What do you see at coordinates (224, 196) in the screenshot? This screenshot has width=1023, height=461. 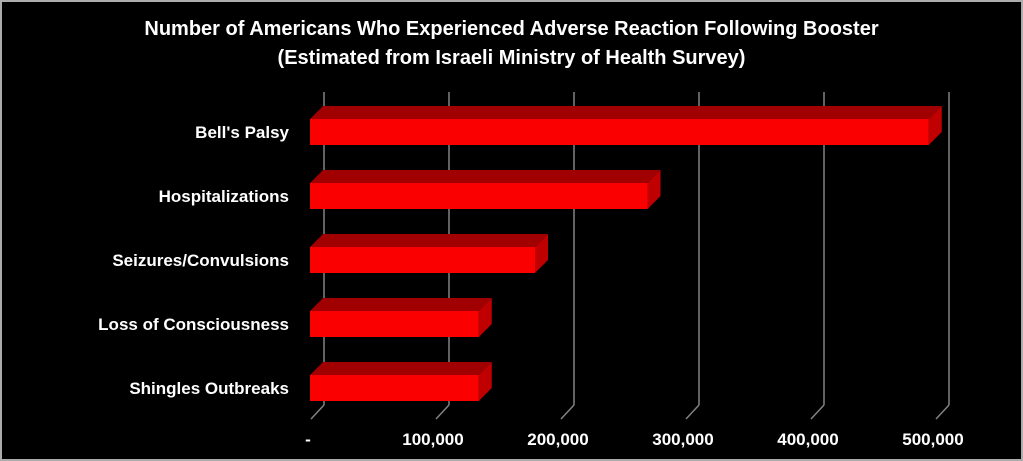 I see `category-label-hospitalizations: Hospitalizations` at bounding box center [224, 196].